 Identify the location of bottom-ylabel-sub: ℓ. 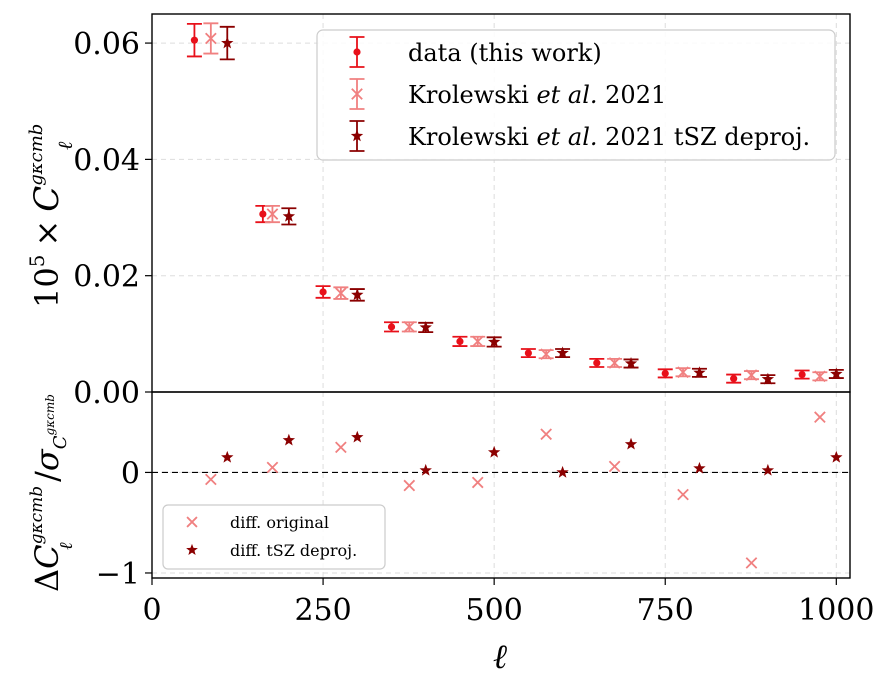
(66, 546).